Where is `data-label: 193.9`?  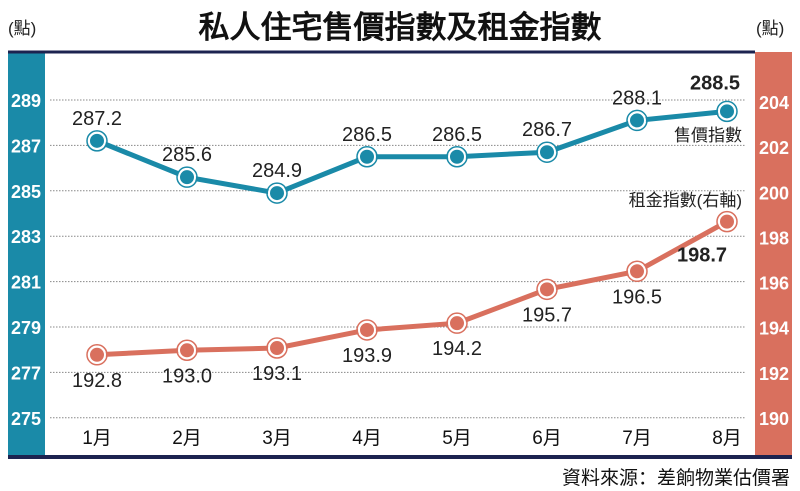
data-label: 193.9 is located at coordinates (367, 356).